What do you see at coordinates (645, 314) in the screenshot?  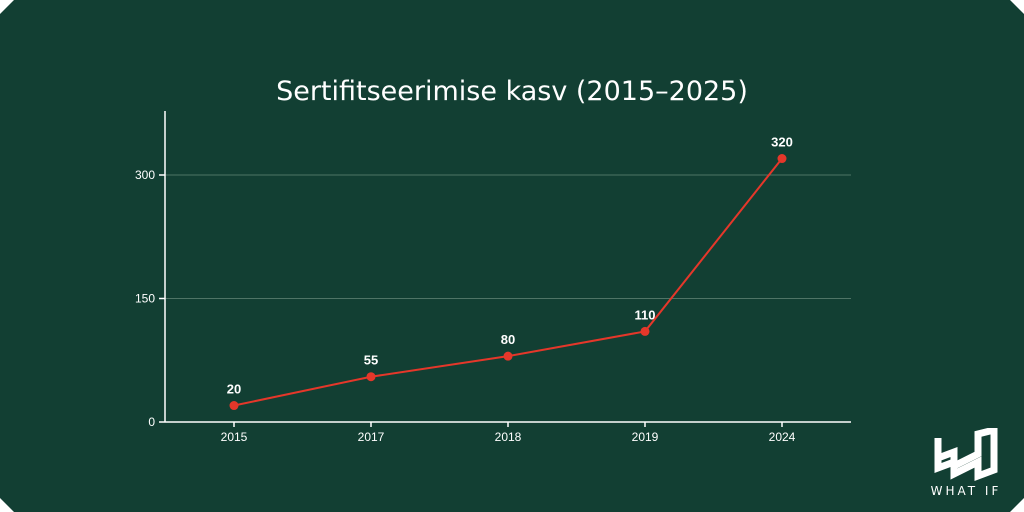 I see `data-label-2019: 110` at bounding box center [645, 314].